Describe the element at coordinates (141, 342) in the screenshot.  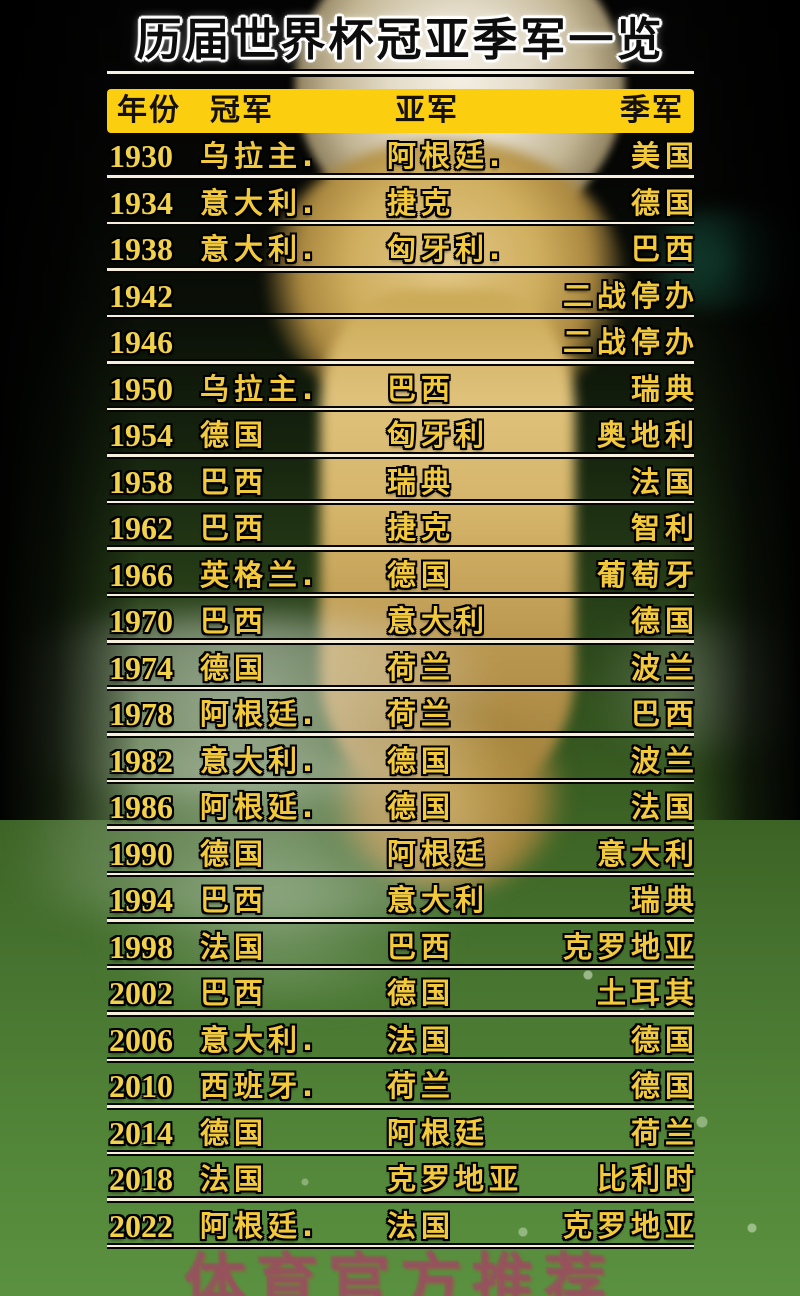
I see `row-year: 1946` at that location.